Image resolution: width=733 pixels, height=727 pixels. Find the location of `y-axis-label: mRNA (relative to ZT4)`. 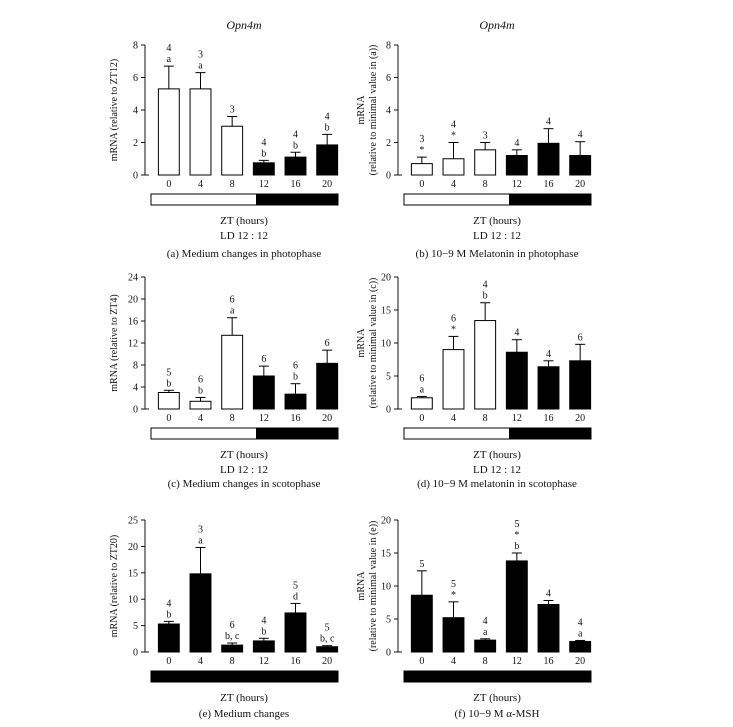

y-axis-label: mRNA (relative to ZT4) is located at coordinates (114, 342).